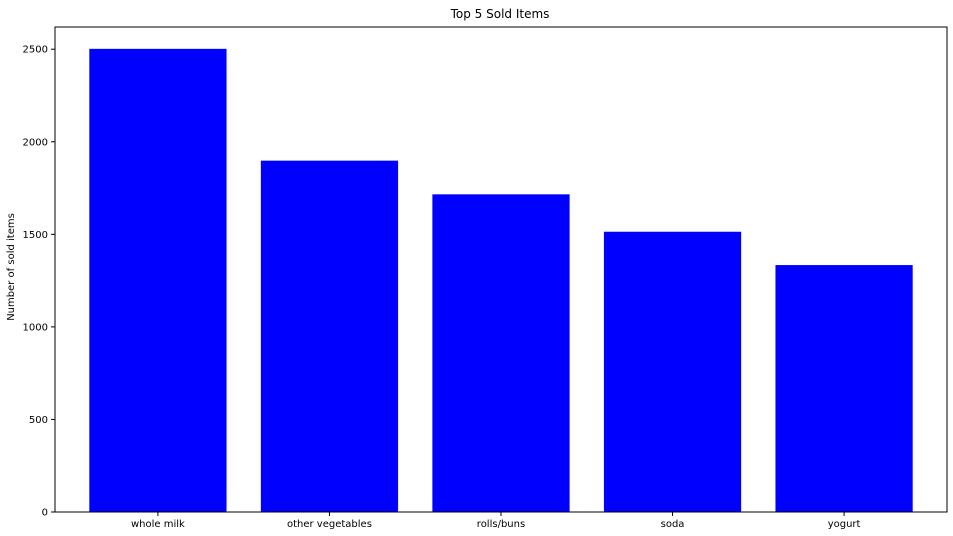 Image resolution: width=953 pixels, height=536 pixels. What do you see at coordinates (35, 235) in the screenshot?
I see `y-tick-label: 1500` at bounding box center [35, 235].